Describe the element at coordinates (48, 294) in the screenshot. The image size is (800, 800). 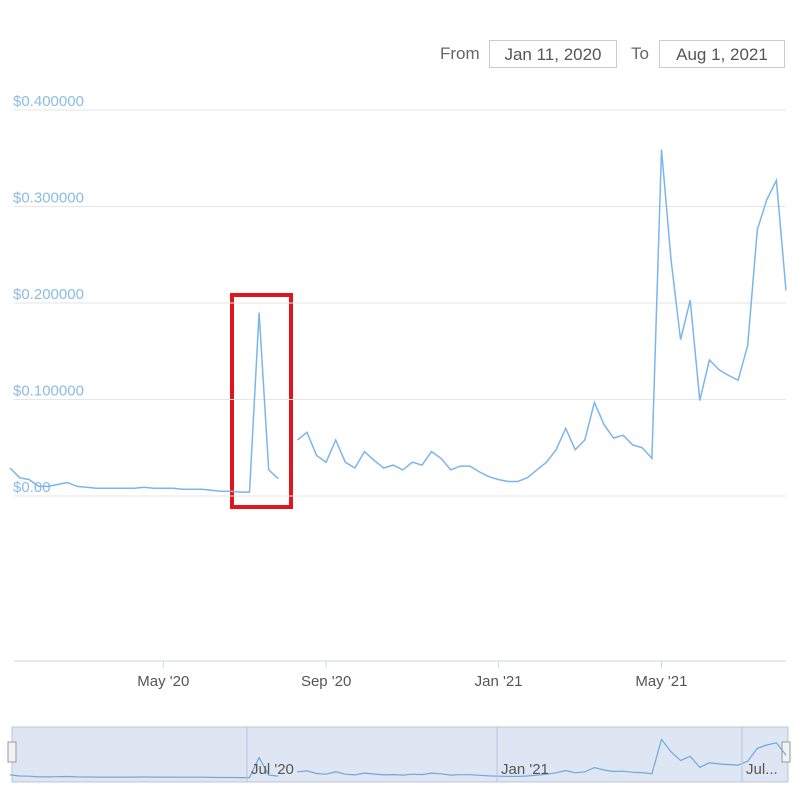
I see `y-tick-label: $0.200000` at that location.